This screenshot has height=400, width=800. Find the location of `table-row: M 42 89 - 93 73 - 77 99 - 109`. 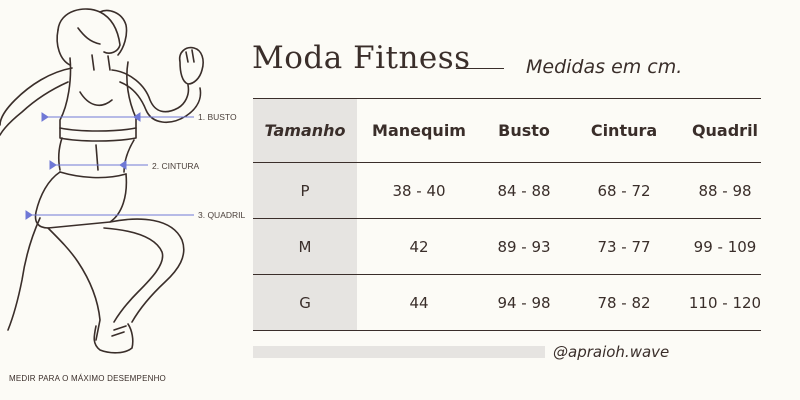

table-row: M 42 89 - 93 73 - 77 99 - 109 is located at coordinates (507, 247).